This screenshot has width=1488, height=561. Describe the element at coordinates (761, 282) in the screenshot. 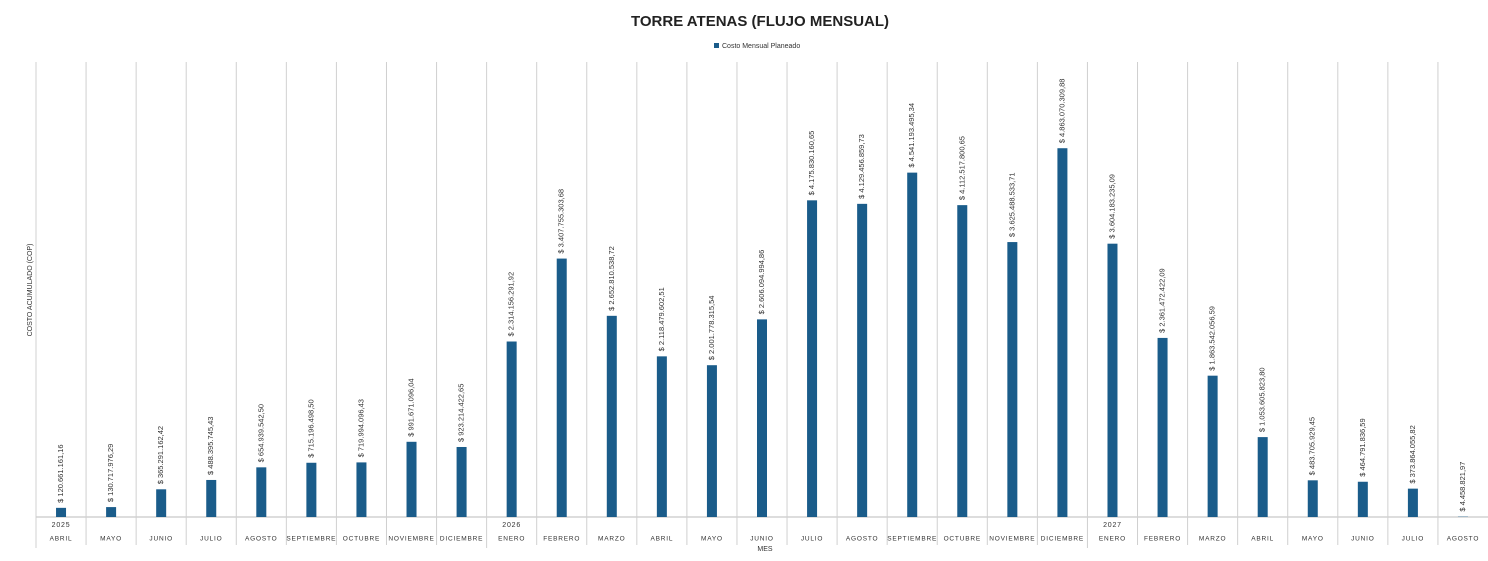

I see `data-label: $ 2.606.094.994,86` at that location.